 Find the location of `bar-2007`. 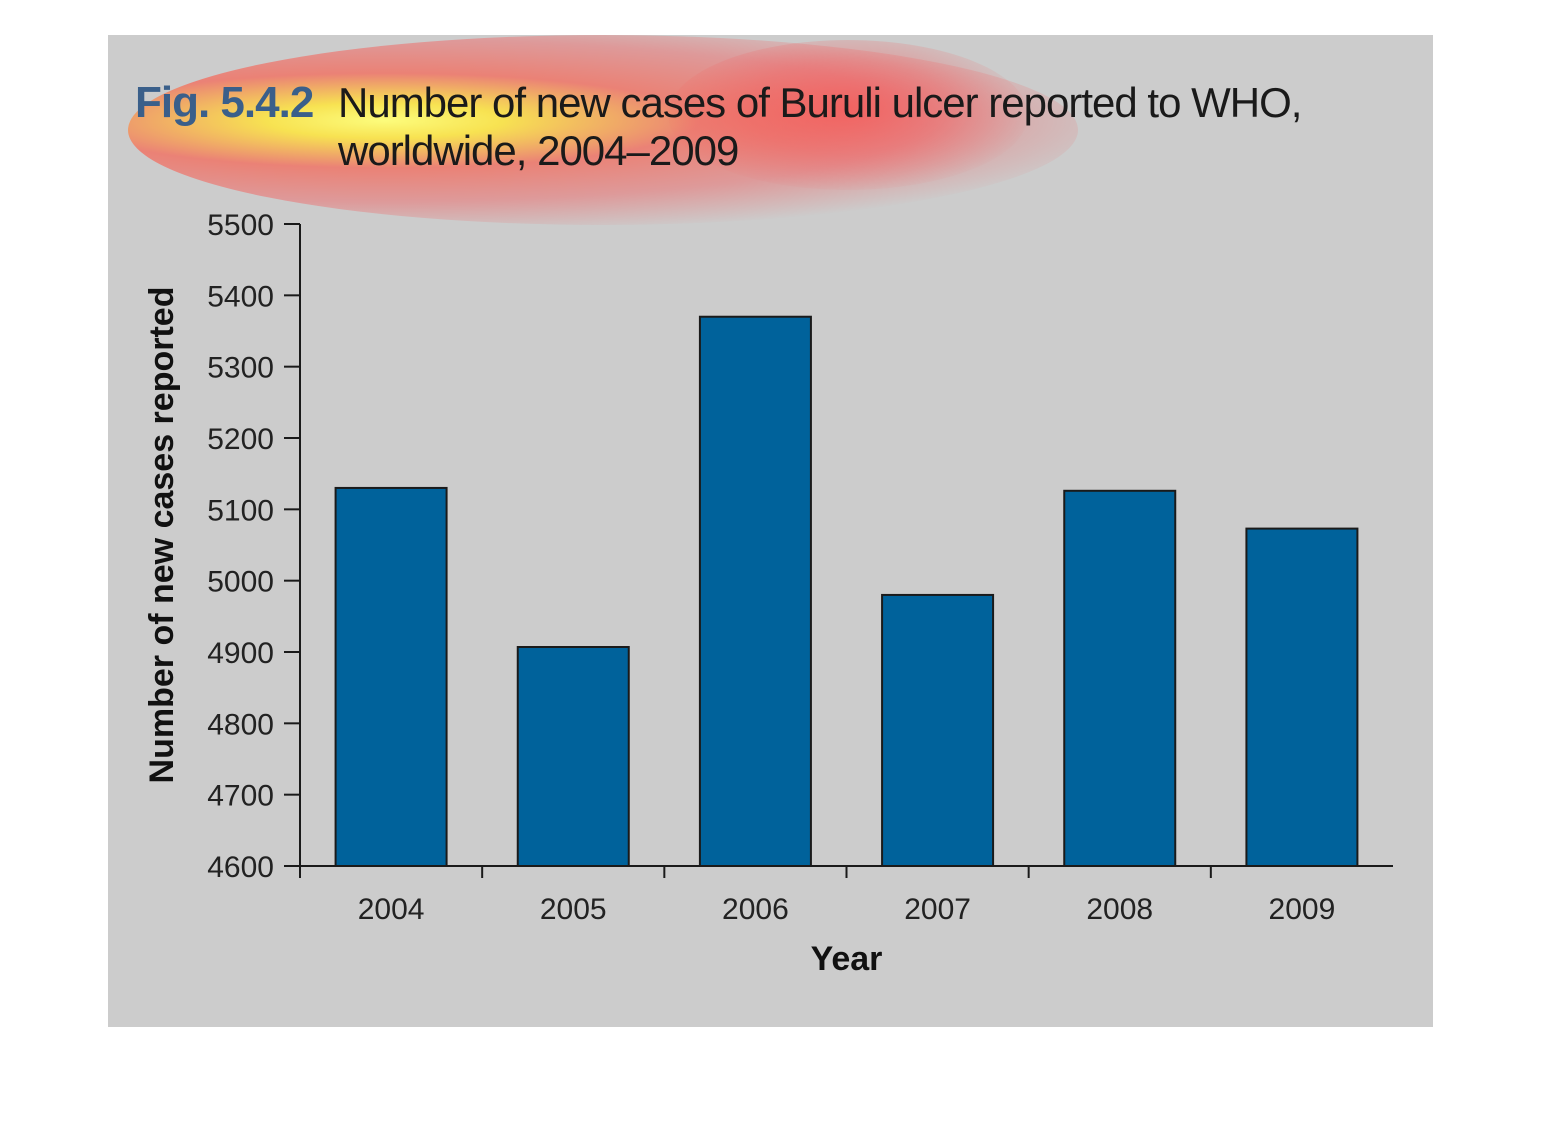

bar-2007 is located at coordinates (938, 730).